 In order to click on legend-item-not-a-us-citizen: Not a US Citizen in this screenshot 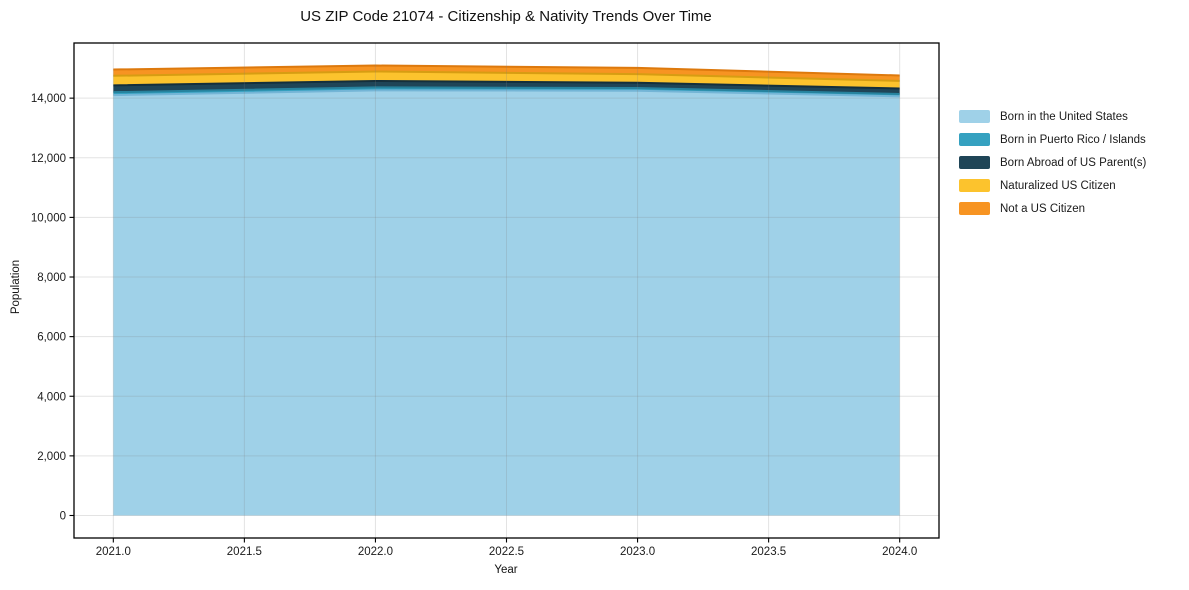, I will do `click(1052, 208)`.